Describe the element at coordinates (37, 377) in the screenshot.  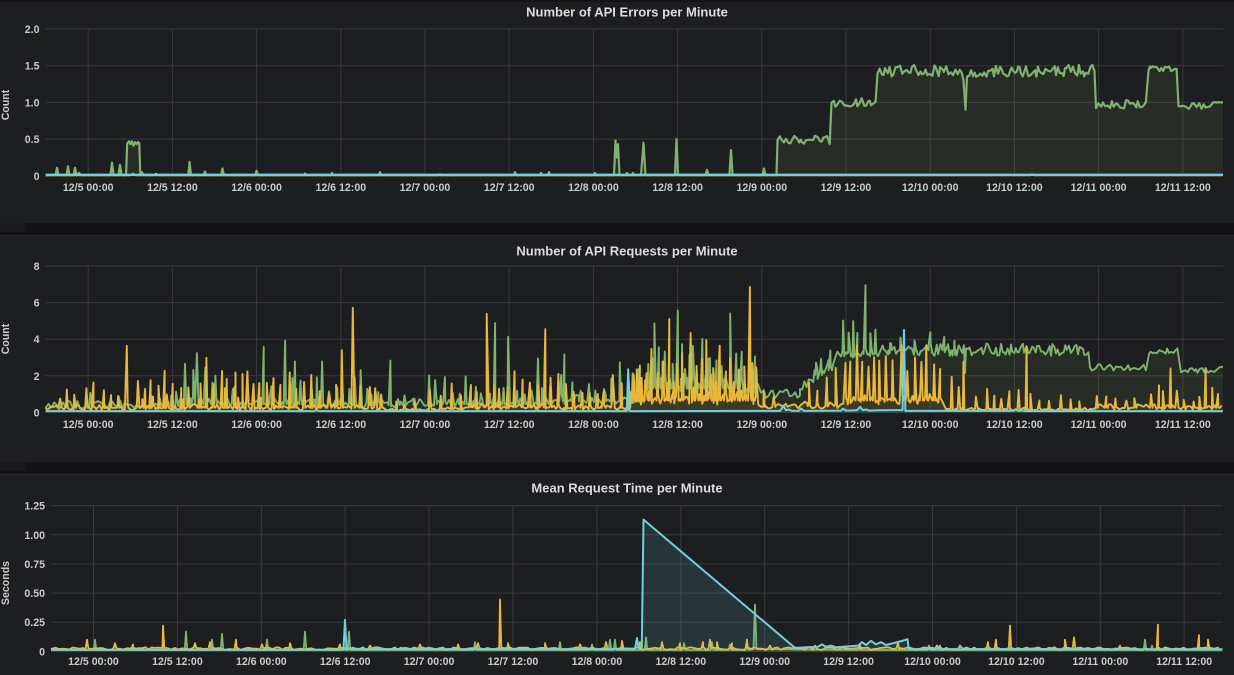
I see `svg-text: 2` at that location.